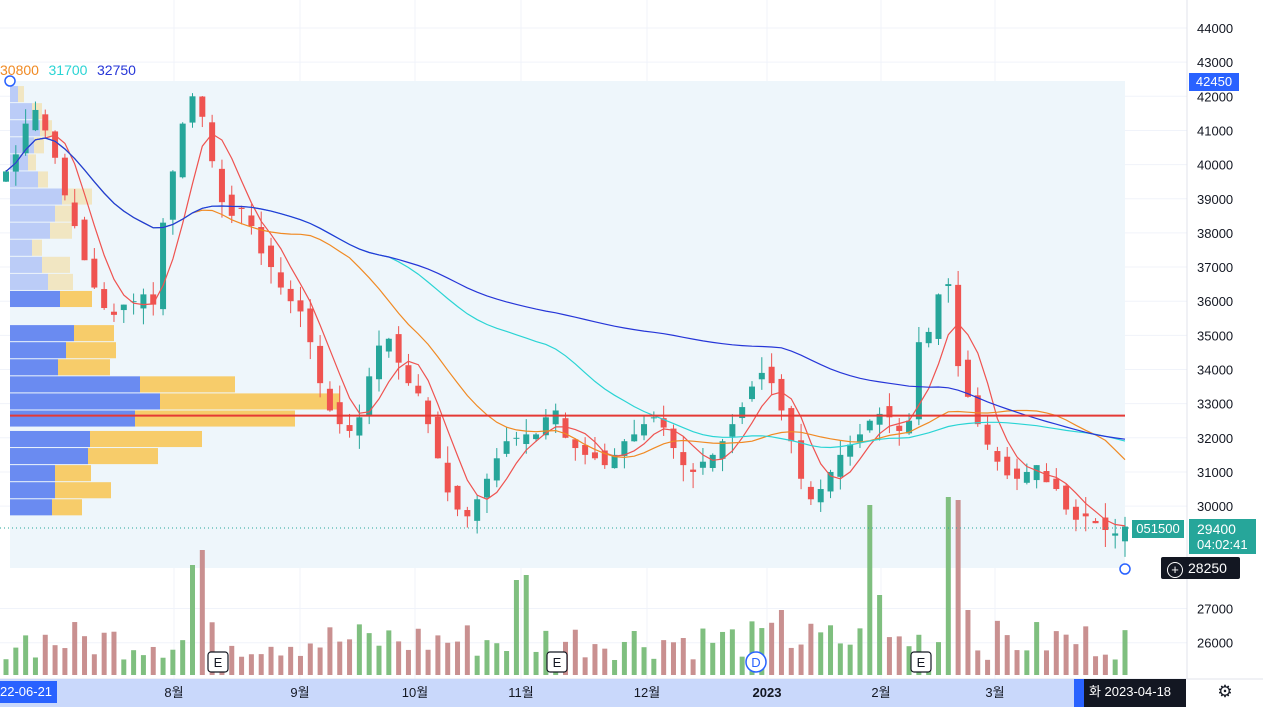 Image resolution: width=1263 pixels, height=707 pixels. I want to click on event-marker-label: E, so click(557, 662).